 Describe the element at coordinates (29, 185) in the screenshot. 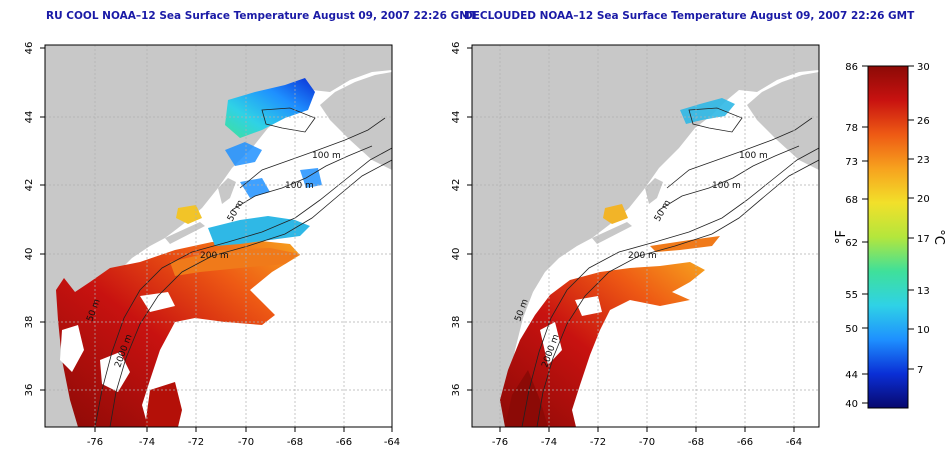

I see `left-ytick-label: 42` at that location.